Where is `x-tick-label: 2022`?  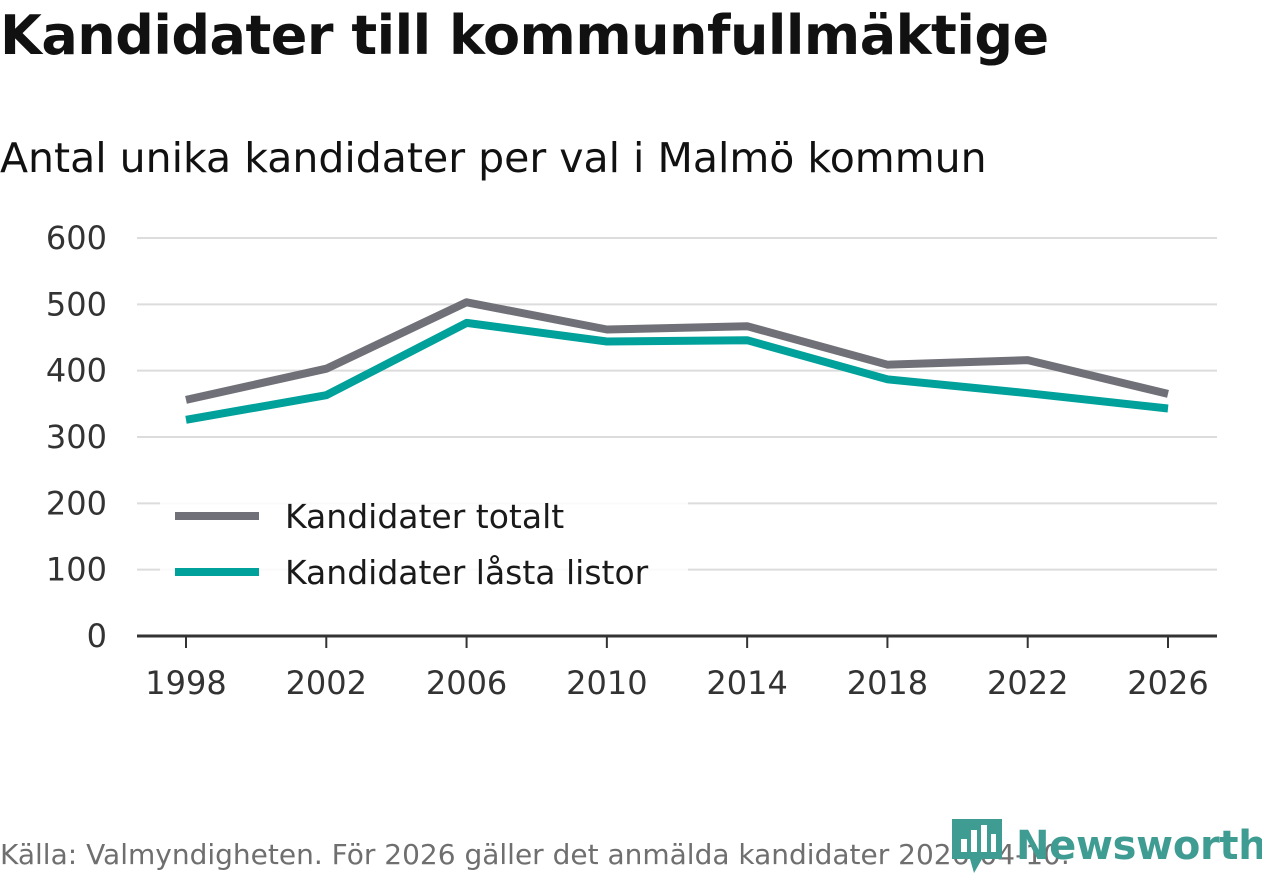 x-tick-label: 2022 is located at coordinates (1027, 683).